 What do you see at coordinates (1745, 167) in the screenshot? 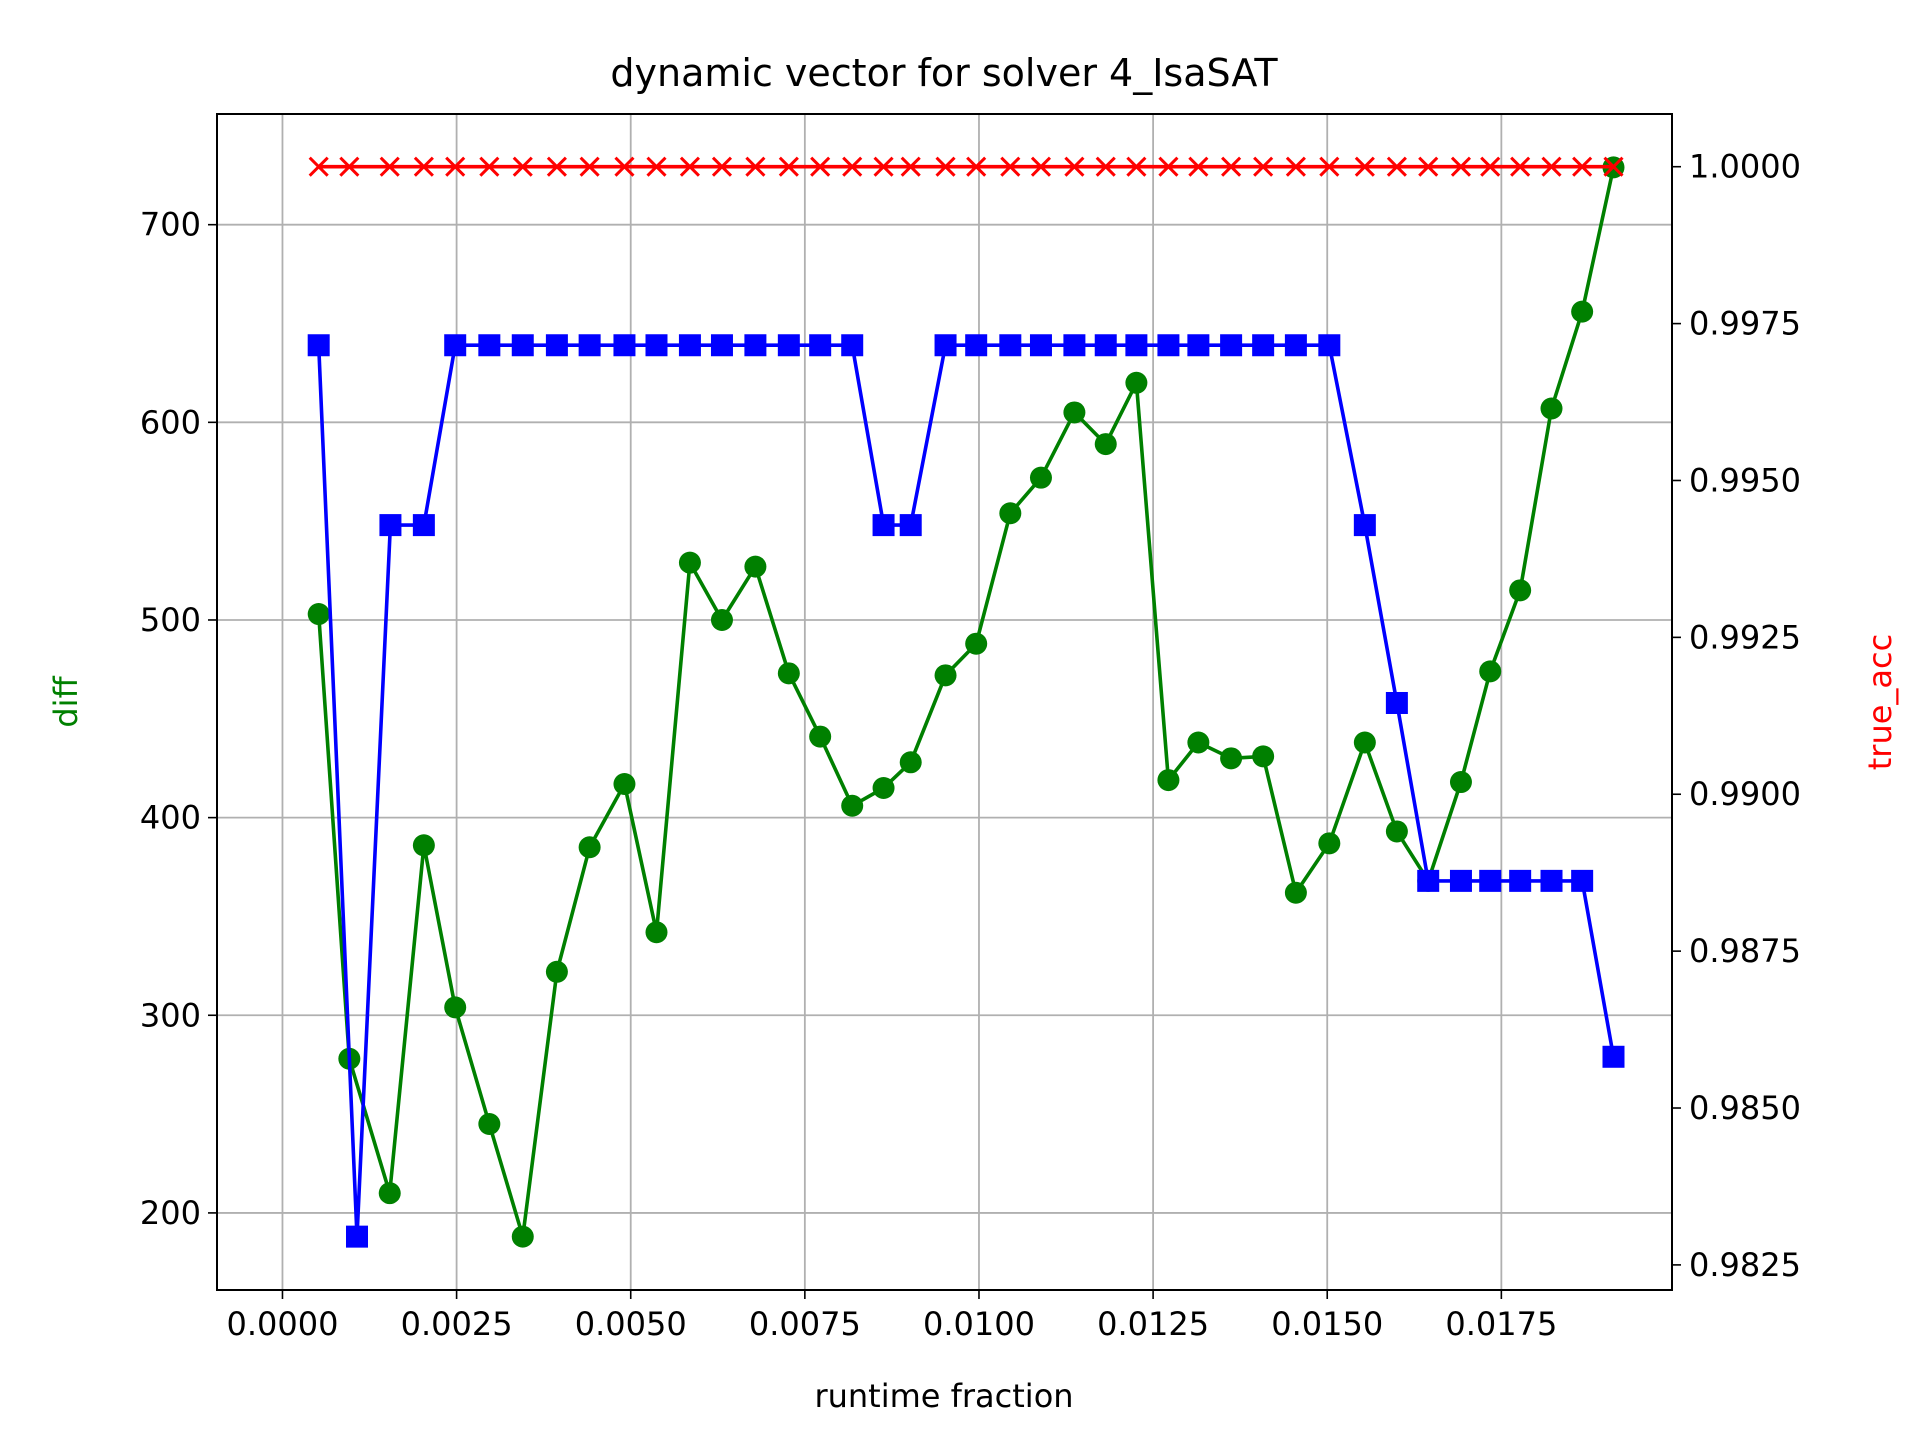
I see `y-right-tick-label: 1.0000` at bounding box center [1745, 167].